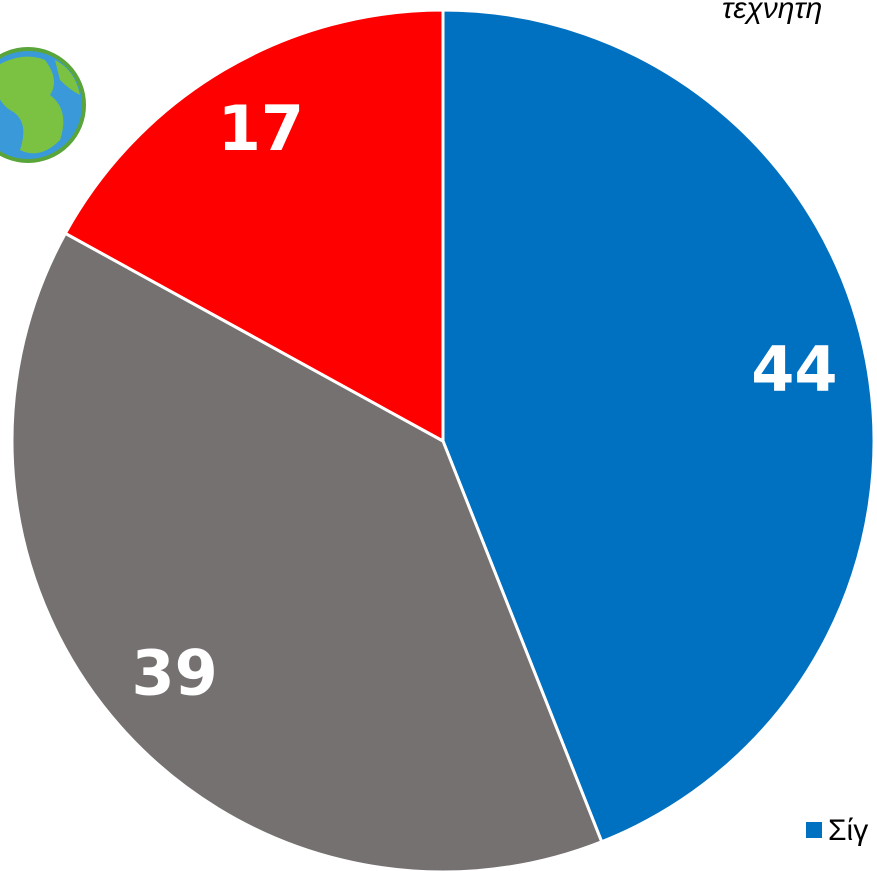 The height and width of the screenshot is (871, 877). Describe the element at coordinates (43, 105) in the screenshot. I see `globe-icon` at that location.